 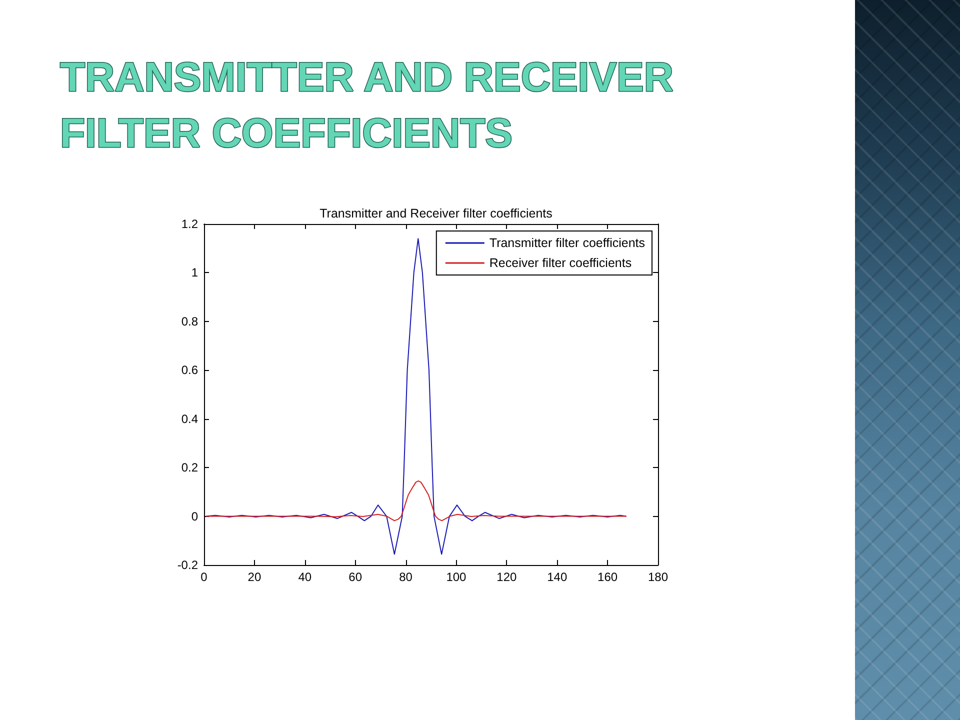 What do you see at coordinates (372, 105) in the screenshot?
I see `chart-title: TRANSMITTER AND RECEIVER FILTER COEFFICIENTS` at bounding box center [372, 105].